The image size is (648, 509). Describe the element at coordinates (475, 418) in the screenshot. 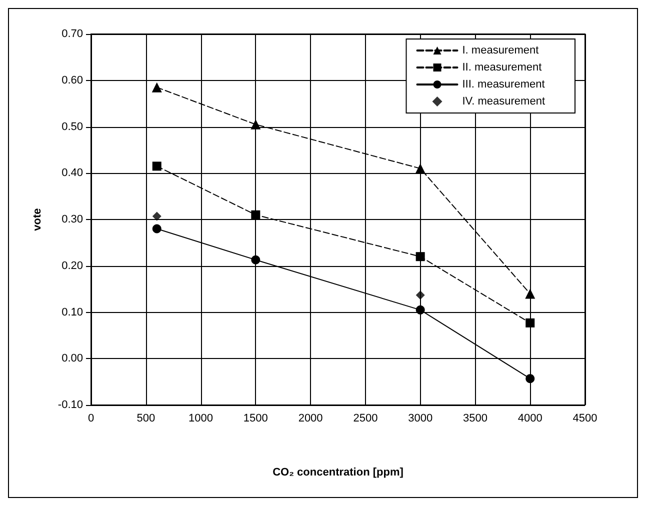

I see `x-tick-label: 3500` at that location.